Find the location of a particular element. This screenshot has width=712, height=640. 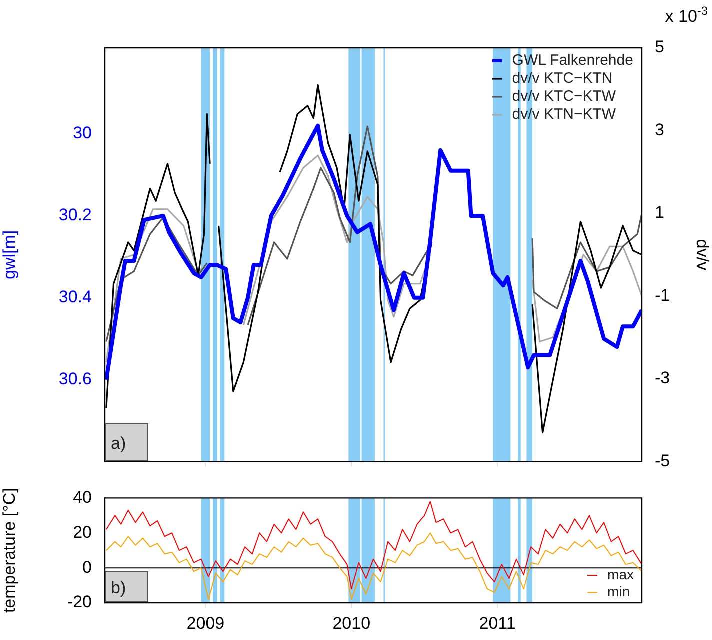

y-axis-title: gwl[m] is located at coordinates (9, 255).